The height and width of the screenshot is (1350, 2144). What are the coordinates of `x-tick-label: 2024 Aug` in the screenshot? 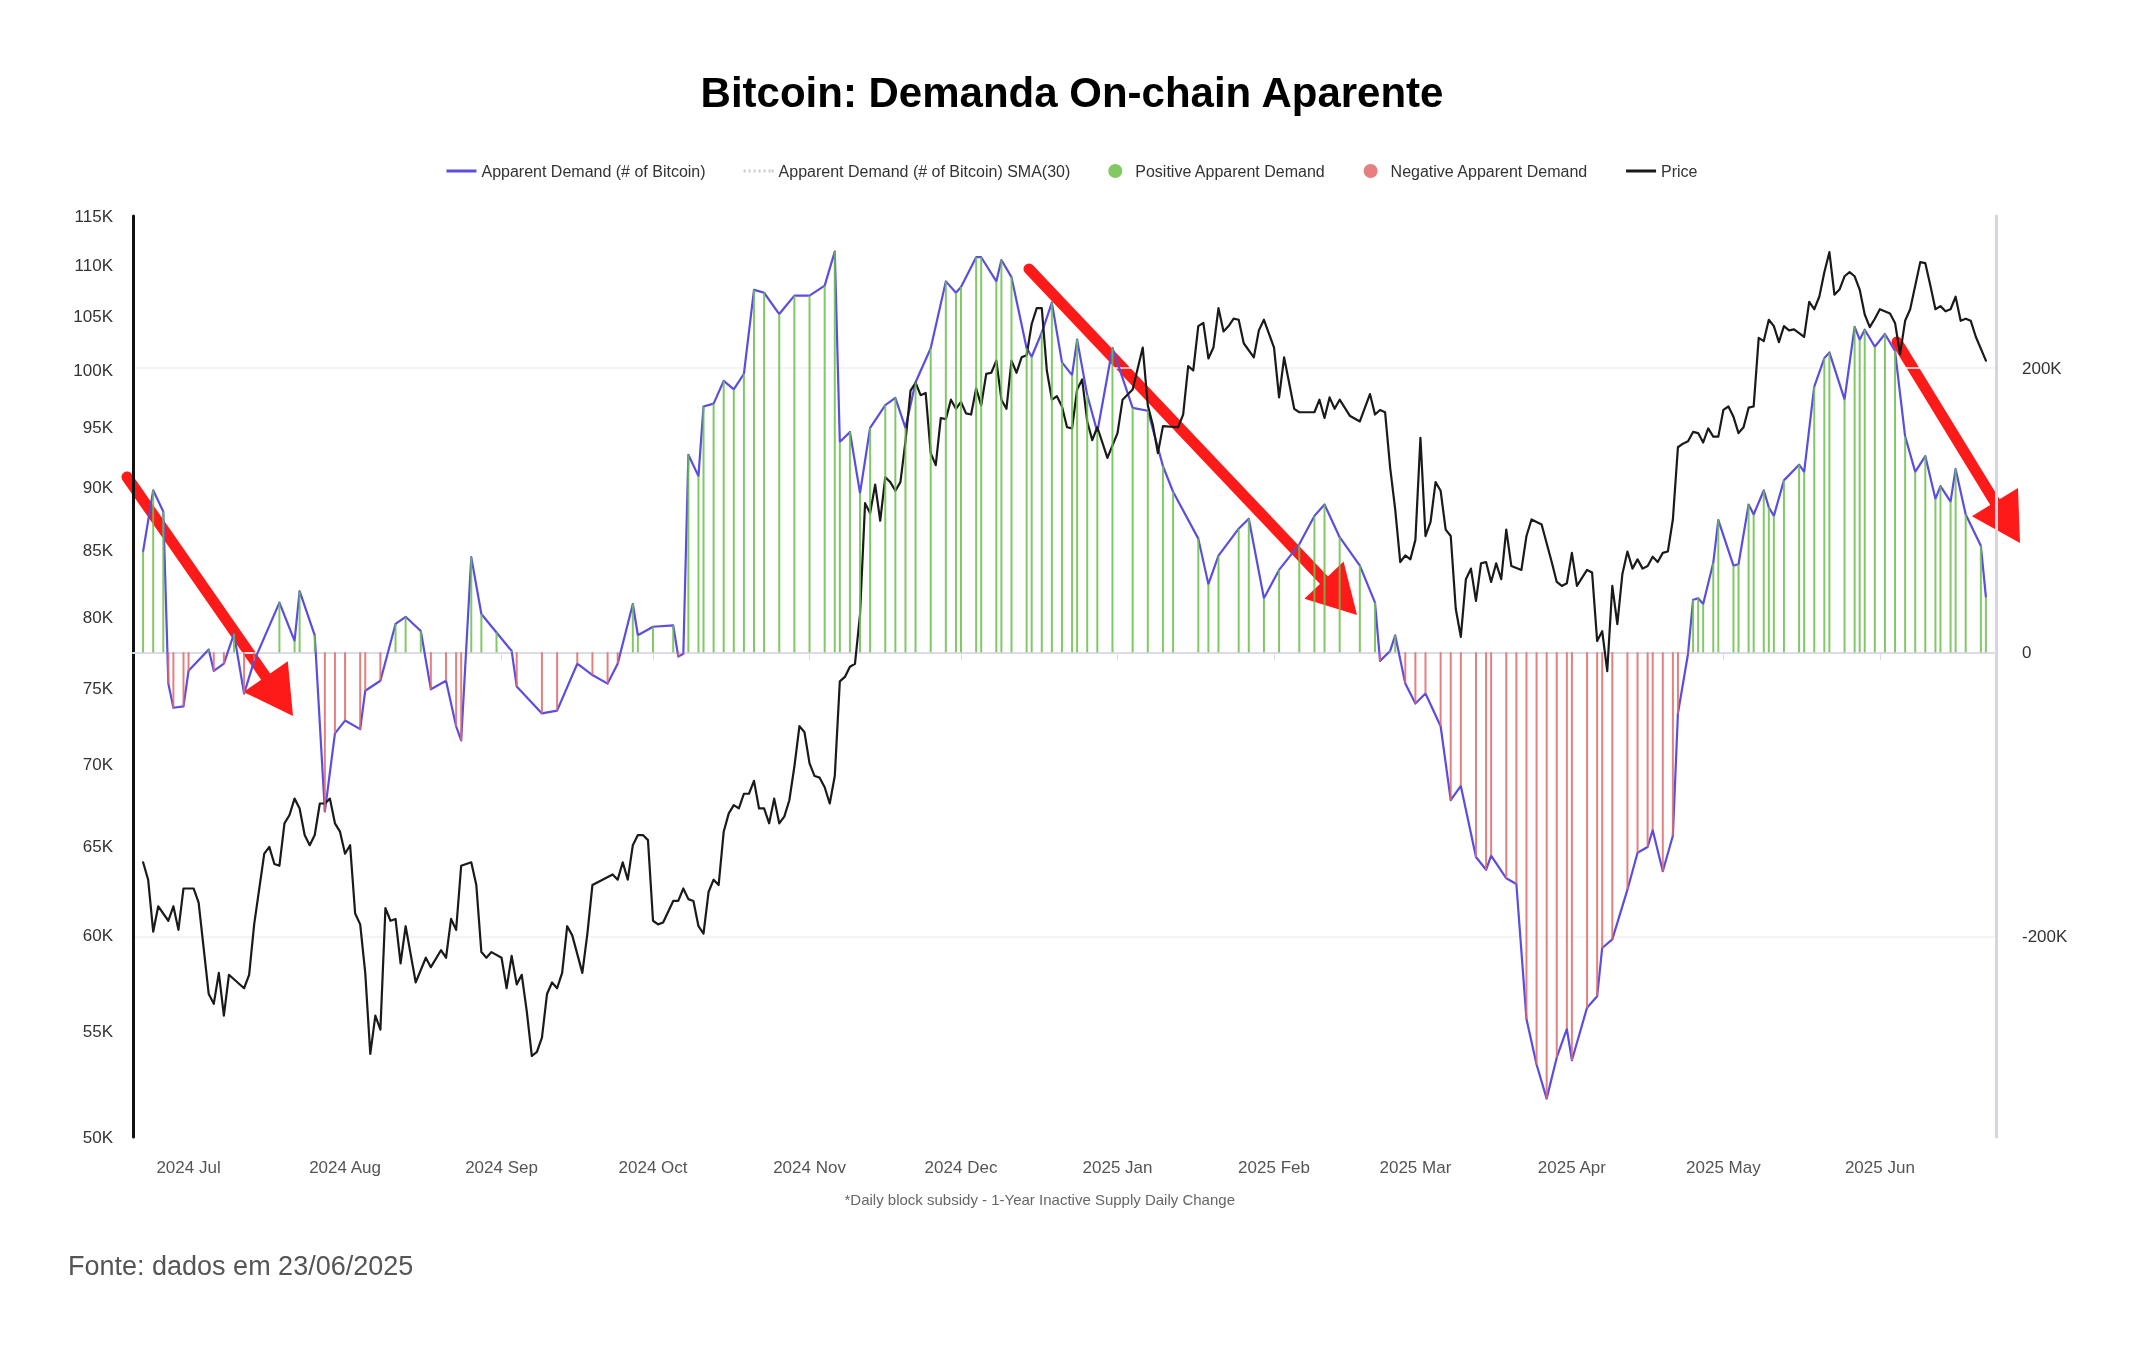 It's located at (345, 1167).